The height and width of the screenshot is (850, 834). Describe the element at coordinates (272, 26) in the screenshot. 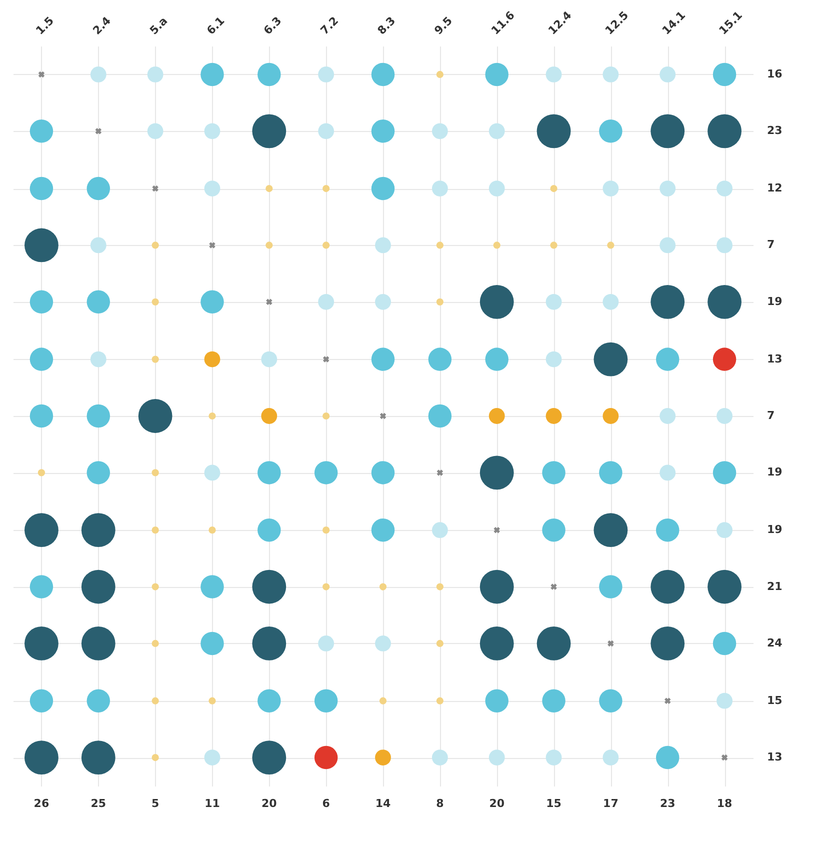

I see `x-tick-label: 6.3` at that location.